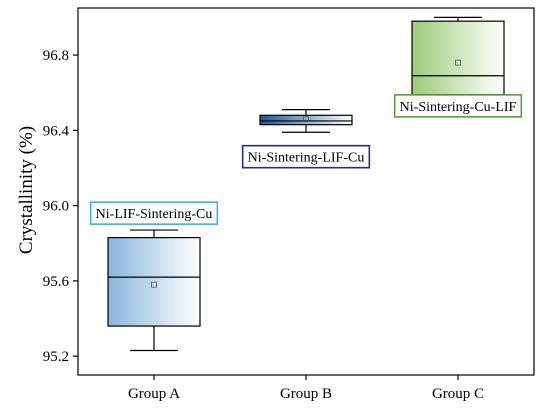  What do you see at coordinates (26, 190) in the screenshot?
I see `y-axis-title: Crystallinity (%)` at bounding box center [26, 190].